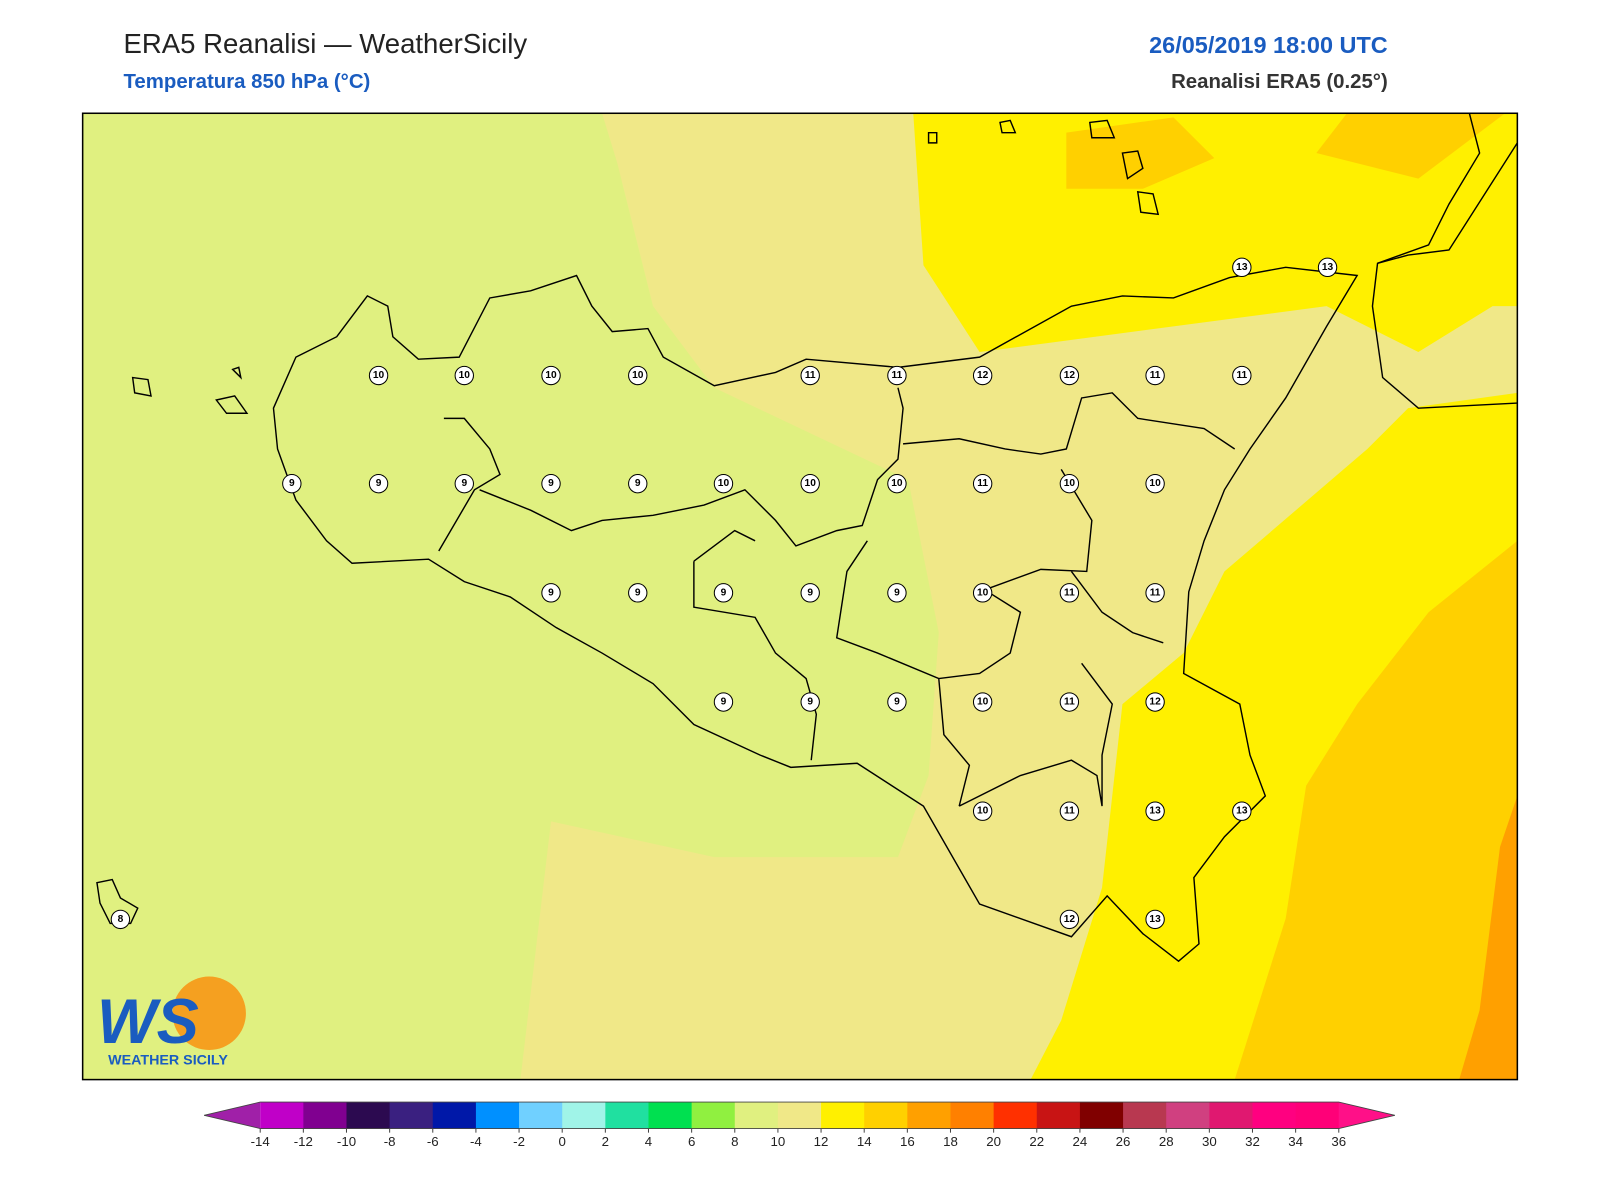  What do you see at coordinates (1123, 1141) in the screenshot?
I see `colorbar-tick-label: 26` at bounding box center [1123, 1141].